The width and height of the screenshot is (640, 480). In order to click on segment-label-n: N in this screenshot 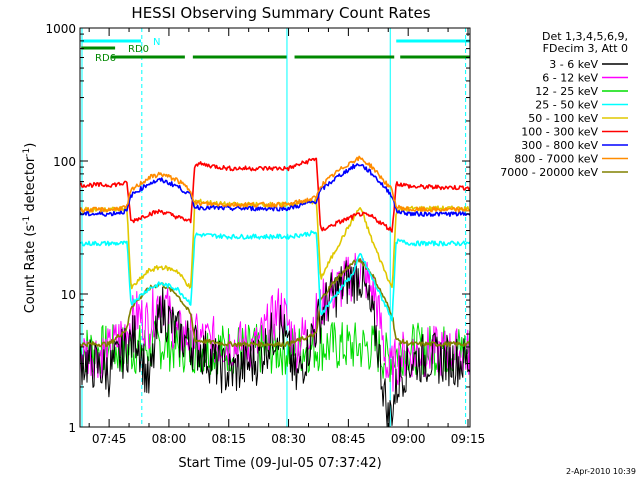, I will do `click(156, 42)`.